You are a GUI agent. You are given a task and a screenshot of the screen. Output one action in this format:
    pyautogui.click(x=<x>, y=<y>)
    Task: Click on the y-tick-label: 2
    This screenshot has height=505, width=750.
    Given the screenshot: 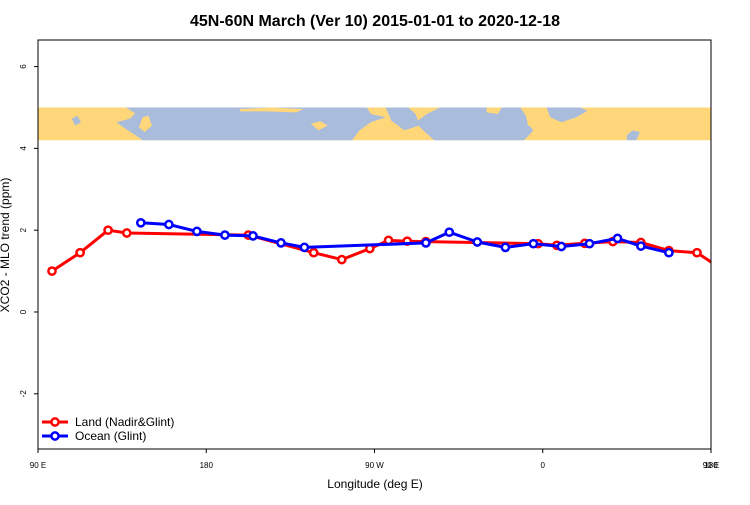 What is the action you would take?
    pyautogui.click(x=23, y=229)
    